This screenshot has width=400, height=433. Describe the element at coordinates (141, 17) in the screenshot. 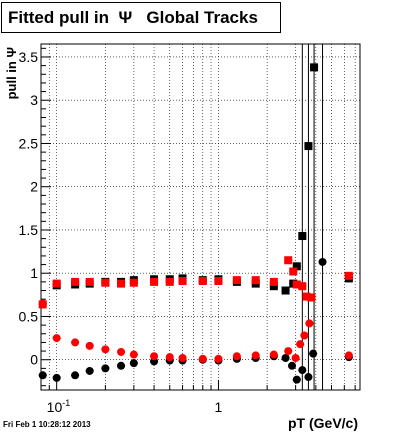

I see `chart-title: Fitted pull in Ψ Global Tracks` at that location.